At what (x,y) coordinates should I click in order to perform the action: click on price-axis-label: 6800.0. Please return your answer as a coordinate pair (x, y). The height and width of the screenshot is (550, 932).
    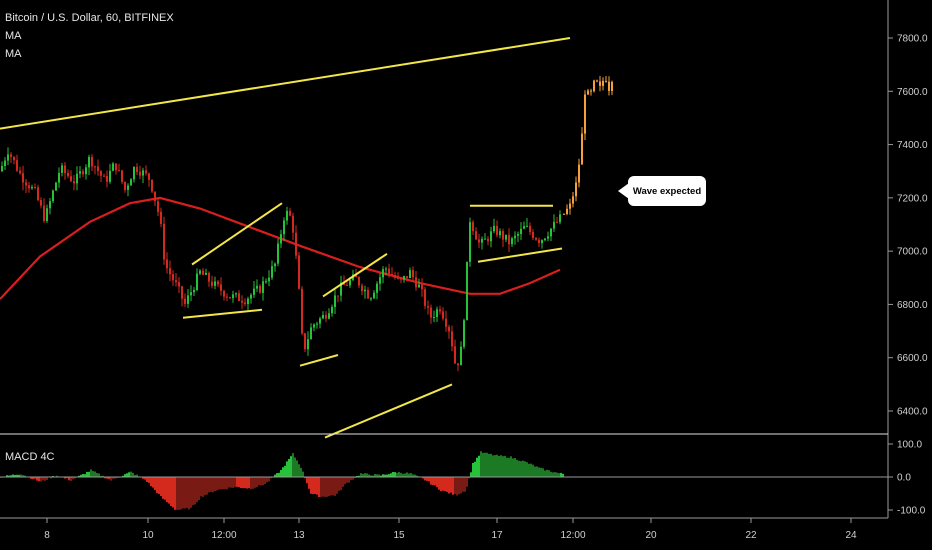
    Looking at the image, I should click on (912, 305).